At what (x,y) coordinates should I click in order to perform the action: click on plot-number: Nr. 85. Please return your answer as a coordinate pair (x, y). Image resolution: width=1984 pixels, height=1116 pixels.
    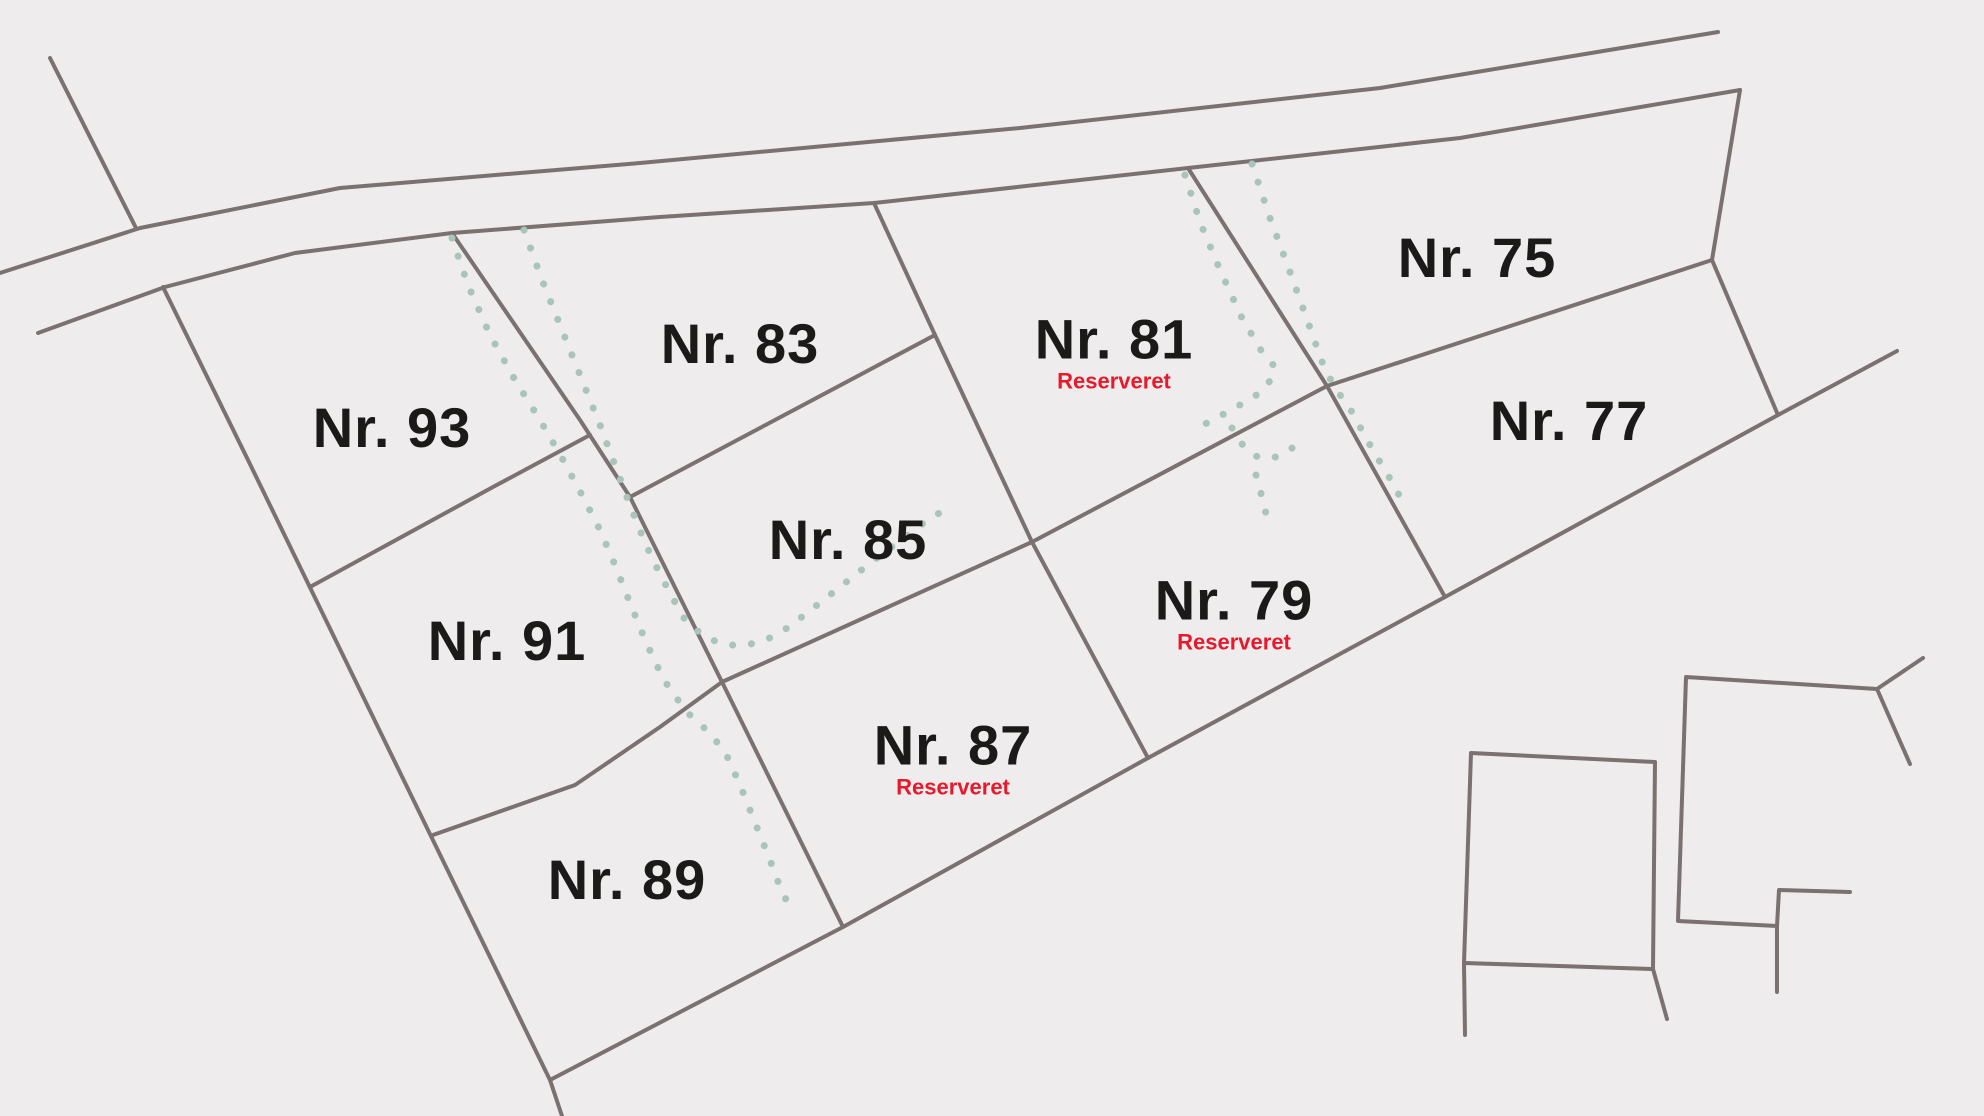
    Looking at the image, I should click on (848, 539).